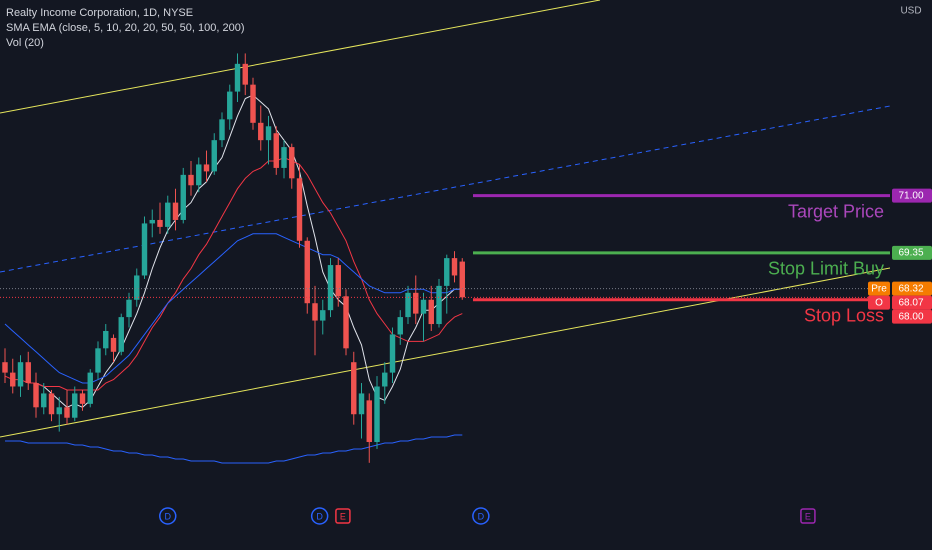 Image resolution: width=932 pixels, height=550 pixels. I want to click on volume-ma-line, so click(234, 449).